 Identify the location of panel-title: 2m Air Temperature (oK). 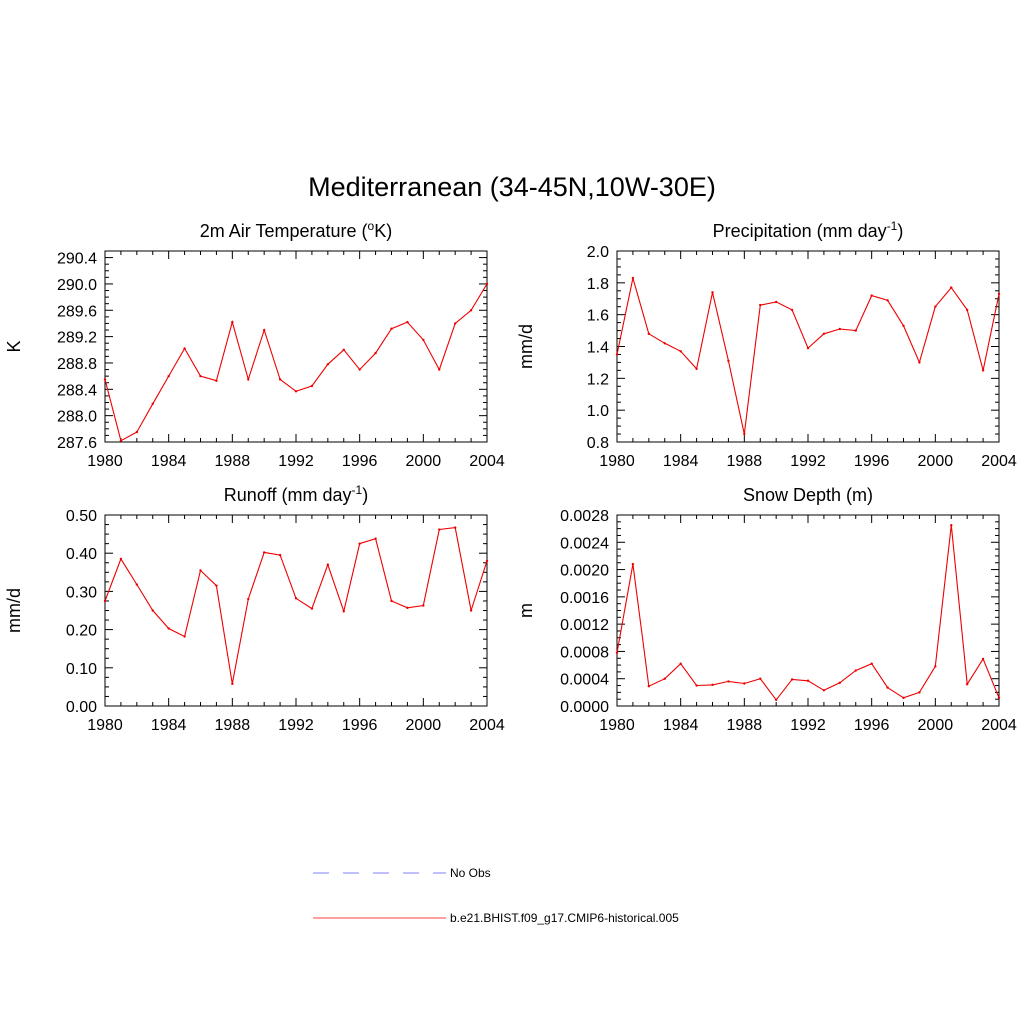
(296, 230).